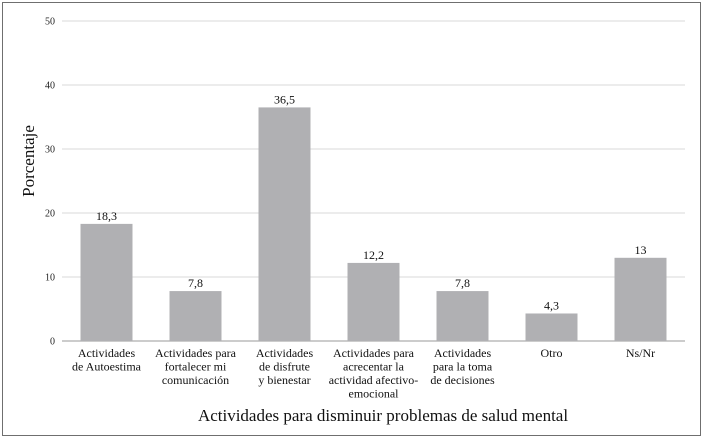 The image size is (705, 440). Describe the element at coordinates (640, 353) in the screenshot. I see `category-label: Ns/Nr` at that location.